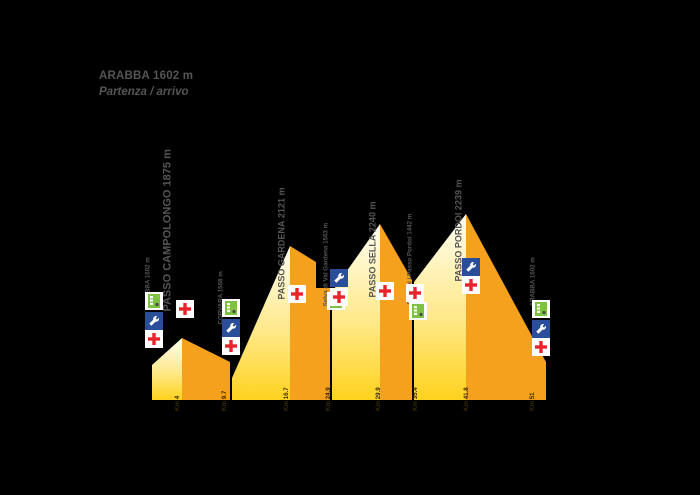  Describe the element at coordinates (224, 400) in the screenshot. I see `km-marker: Km 9.7` at that location.